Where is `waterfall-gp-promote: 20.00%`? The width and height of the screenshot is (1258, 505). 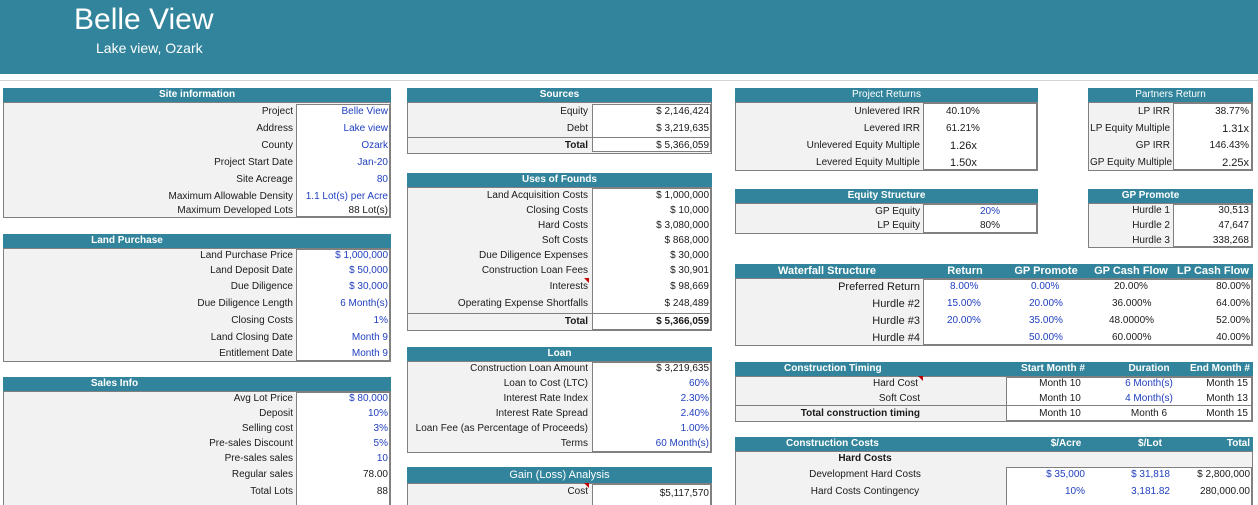
waterfall-gp-promote: 20.00% is located at coordinates (1046, 303).